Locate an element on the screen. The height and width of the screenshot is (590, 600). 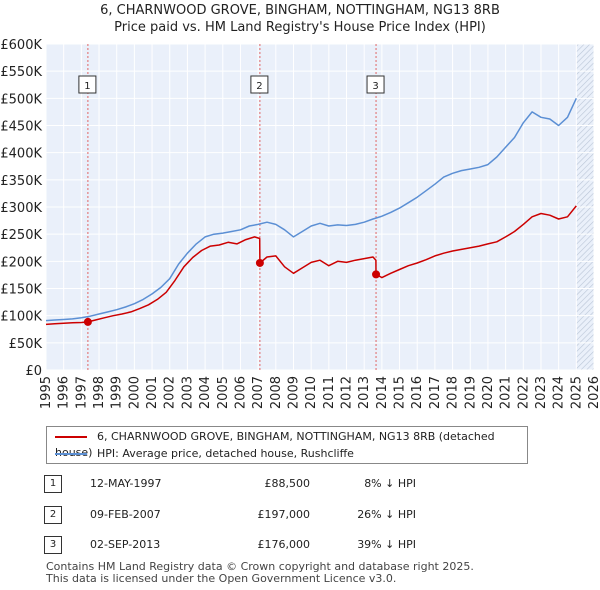
legend-swatch-property is located at coordinates (71, 437).